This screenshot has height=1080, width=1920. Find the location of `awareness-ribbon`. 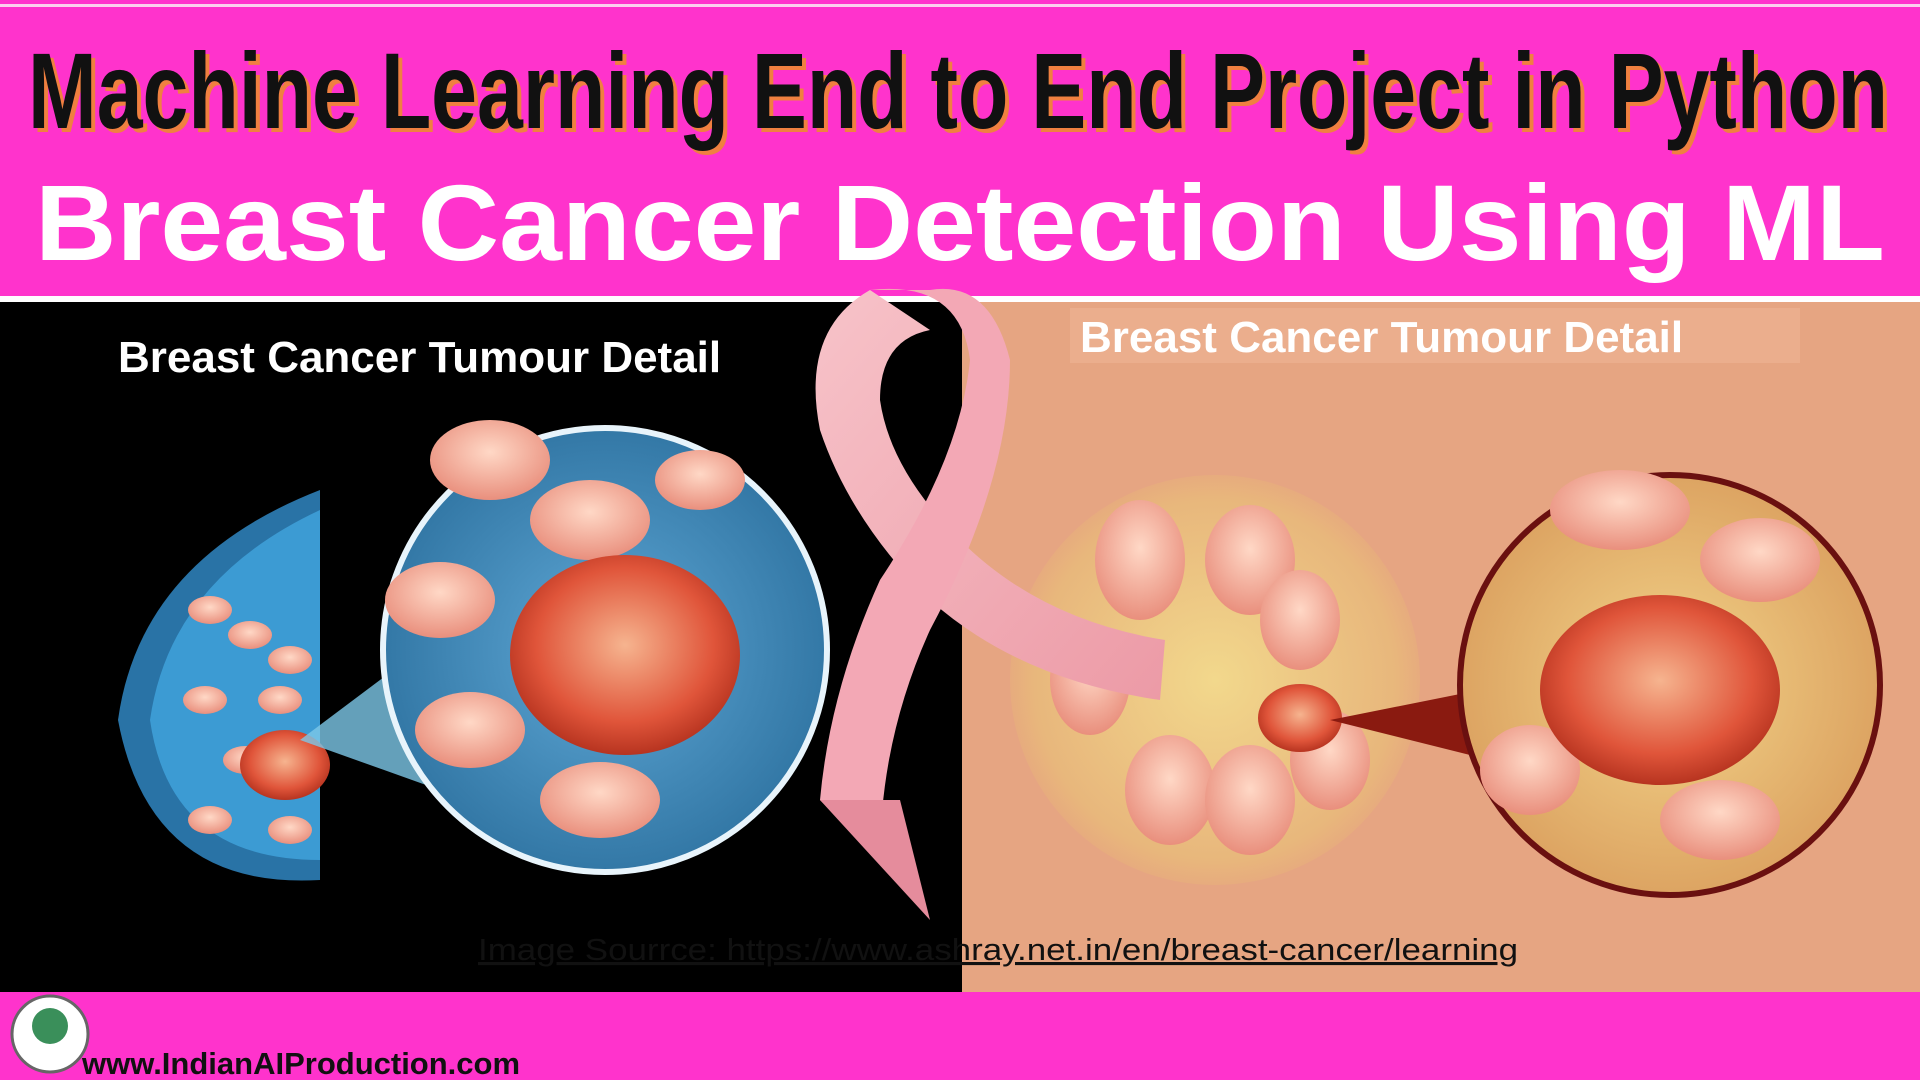

awareness-ribbon is located at coordinates (990, 604).